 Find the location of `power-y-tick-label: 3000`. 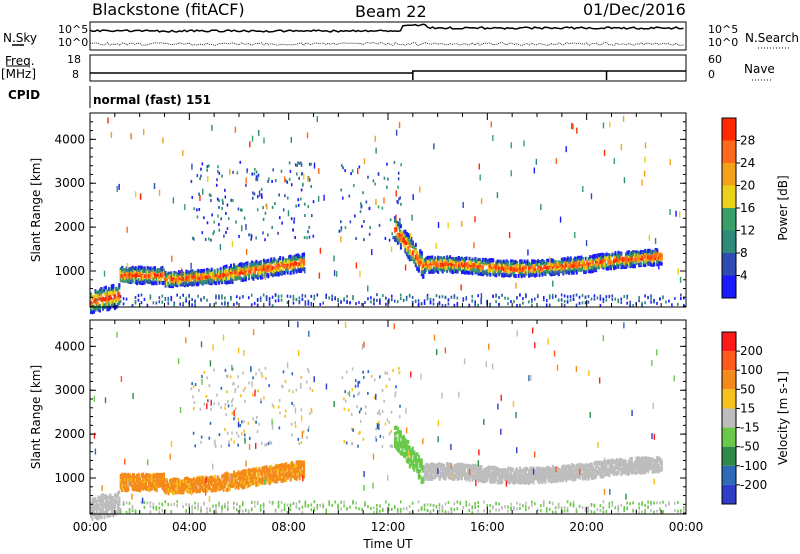

power-y-tick-label: 3000 is located at coordinates (69, 183).